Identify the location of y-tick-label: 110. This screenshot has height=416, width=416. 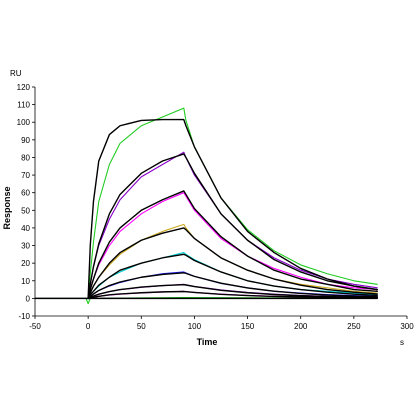
(23, 105).